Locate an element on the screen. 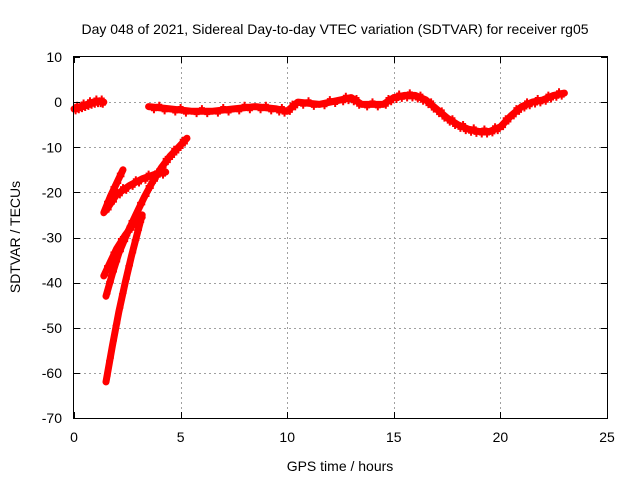 This screenshot has height=480, width=640. x-tick-label: 15 is located at coordinates (394, 437).